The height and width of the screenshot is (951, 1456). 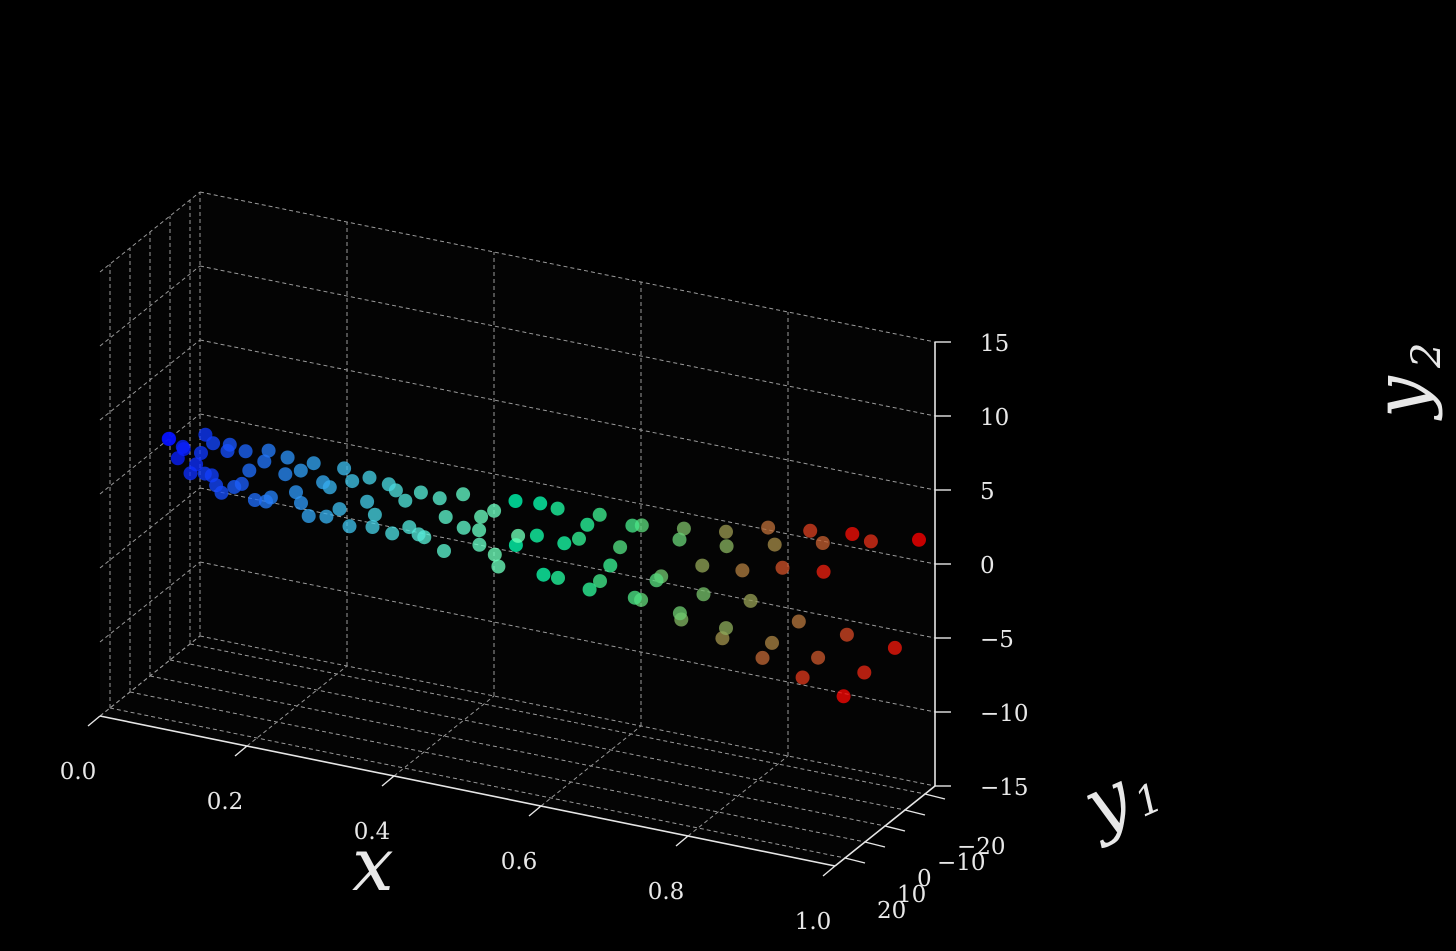 What do you see at coordinates (961, 863) in the screenshot?
I see `y1-tick-label: −10` at bounding box center [961, 863].